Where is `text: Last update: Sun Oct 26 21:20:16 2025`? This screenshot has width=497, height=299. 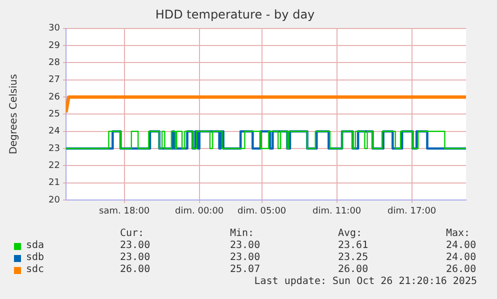
text: Last update: Sun Oct 26 21:20:16 2025 is located at coordinates (365, 281).